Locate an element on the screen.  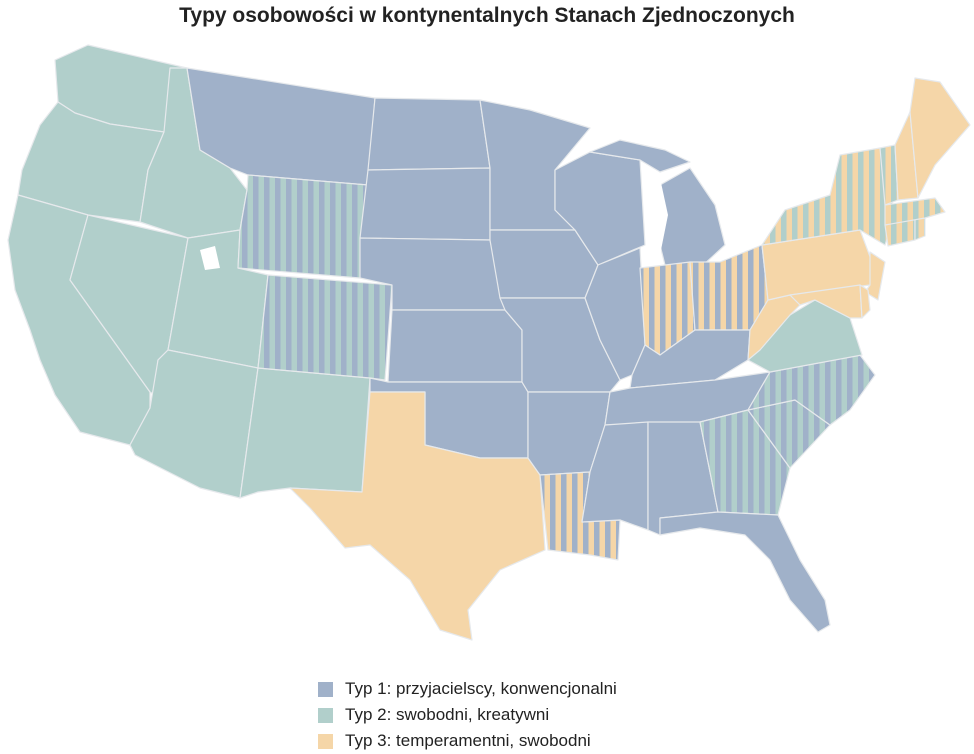
legend-label-type3: Typ 3: temperamentni, swobodni is located at coordinates (468, 740).